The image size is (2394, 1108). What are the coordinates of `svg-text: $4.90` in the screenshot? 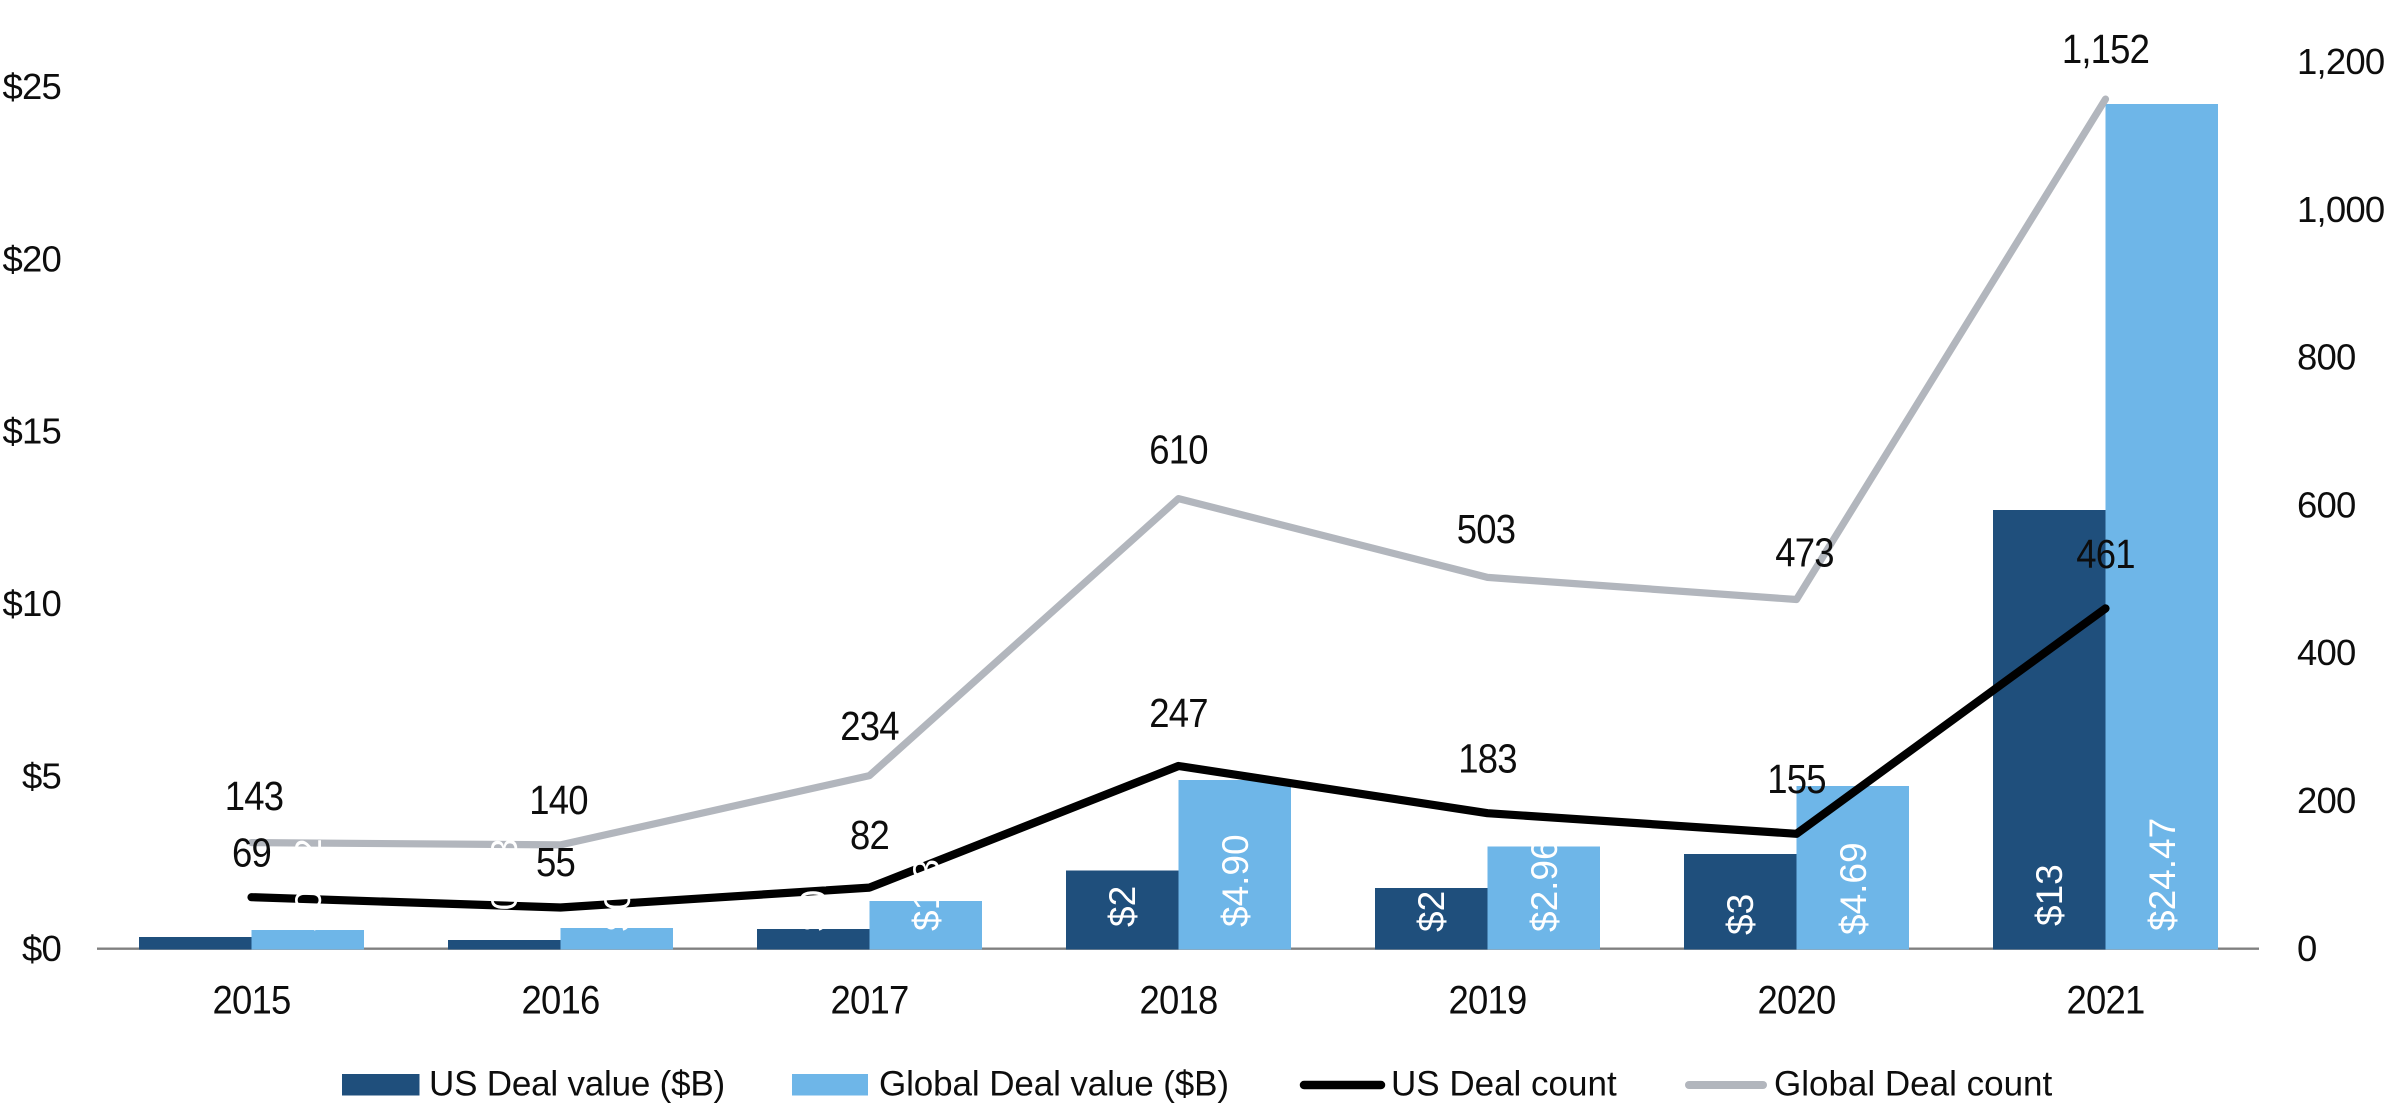 It's located at (1235, 880).